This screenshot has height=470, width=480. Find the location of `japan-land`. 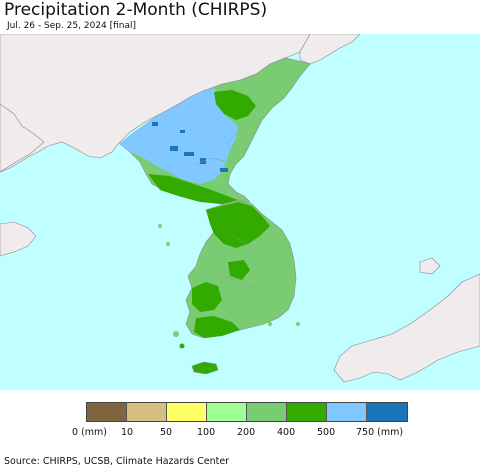

japan-land is located at coordinates (406, 328).